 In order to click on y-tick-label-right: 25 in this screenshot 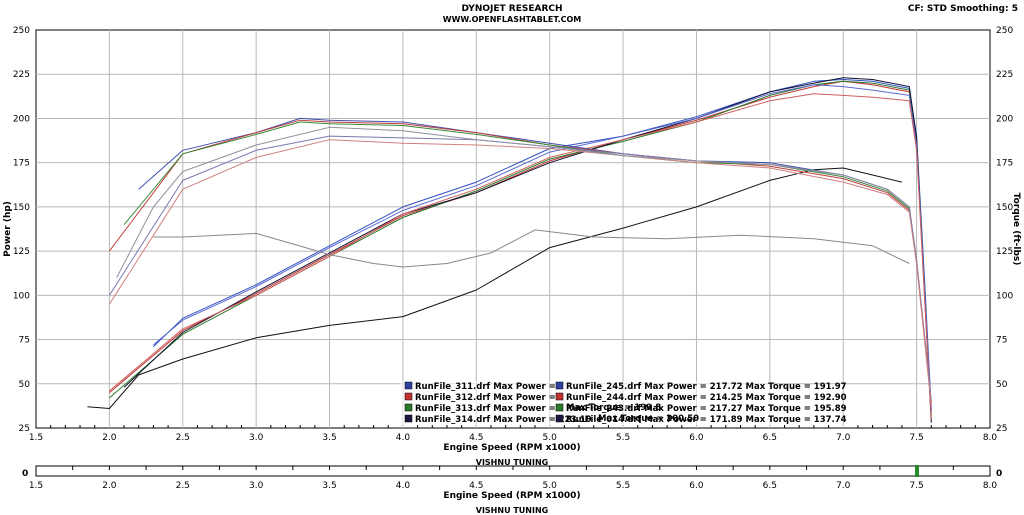, I will do `click(1001, 429)`.